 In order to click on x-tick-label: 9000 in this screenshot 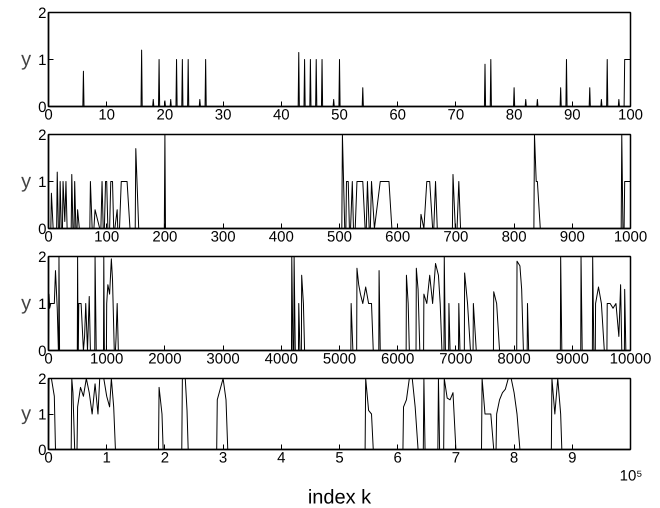, I will do `click(572, 359)`.